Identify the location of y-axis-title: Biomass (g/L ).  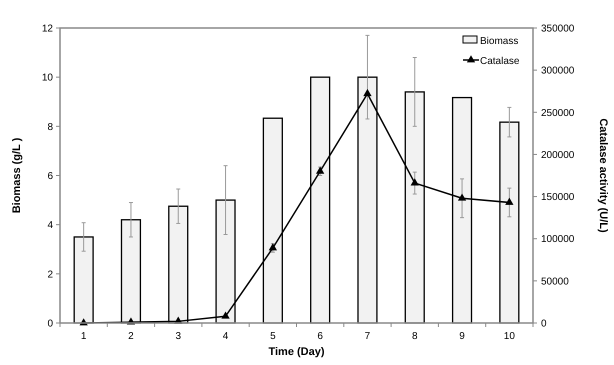
(17, 175).